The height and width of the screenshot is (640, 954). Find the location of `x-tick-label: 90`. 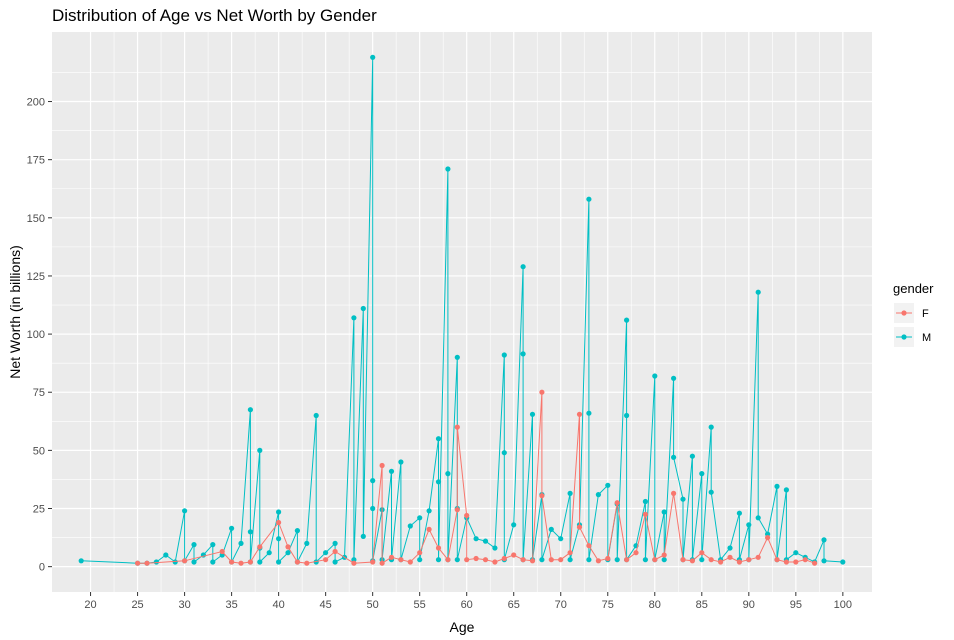

x-tick-label: 90 is located at coordinates (749, 605).